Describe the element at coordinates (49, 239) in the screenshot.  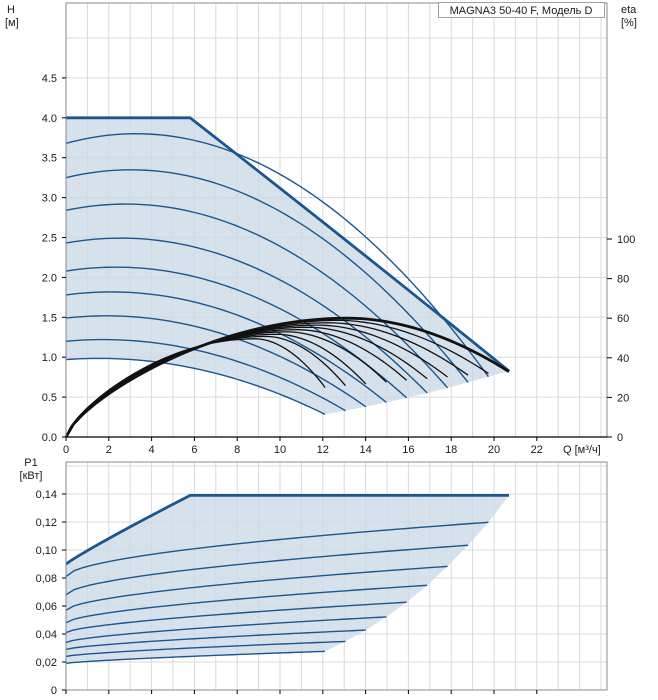
I see `h-tick-label: 2.5` at that location.